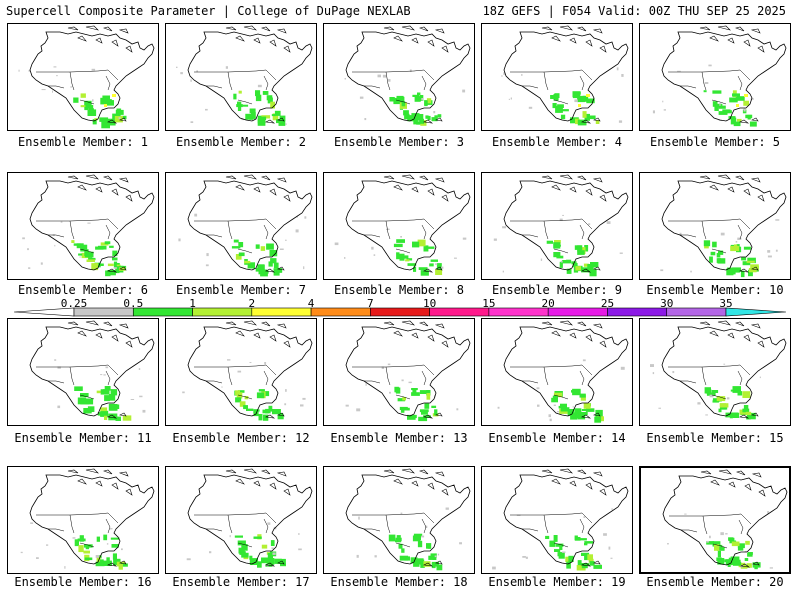 This screenshot has width=800, height=600. I want to click on colorbar-tick-label: 10, so click(430, 303).